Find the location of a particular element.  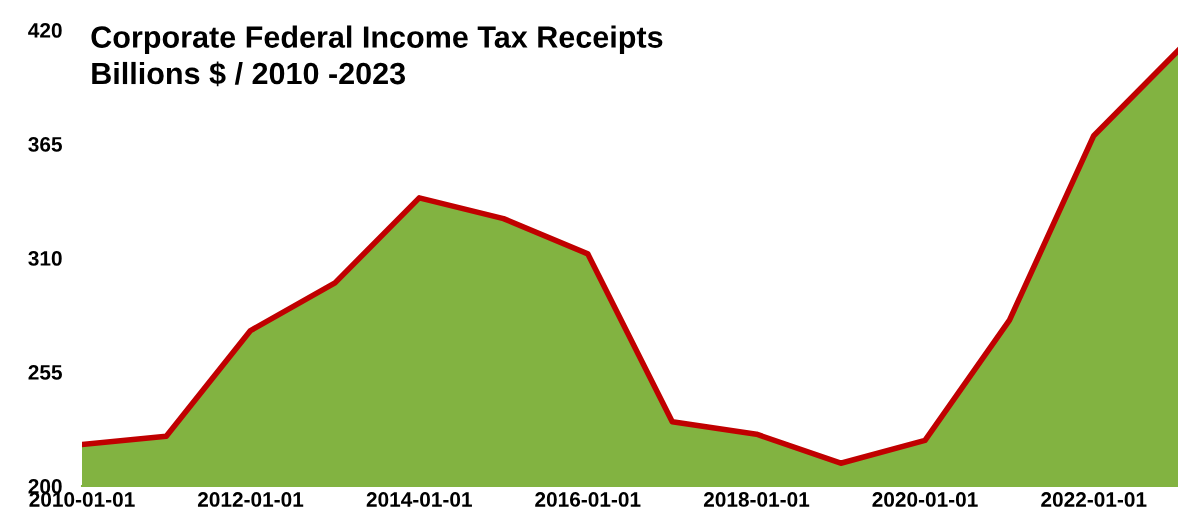

y-tick-label: 200 is located at coordinates (45, 486).